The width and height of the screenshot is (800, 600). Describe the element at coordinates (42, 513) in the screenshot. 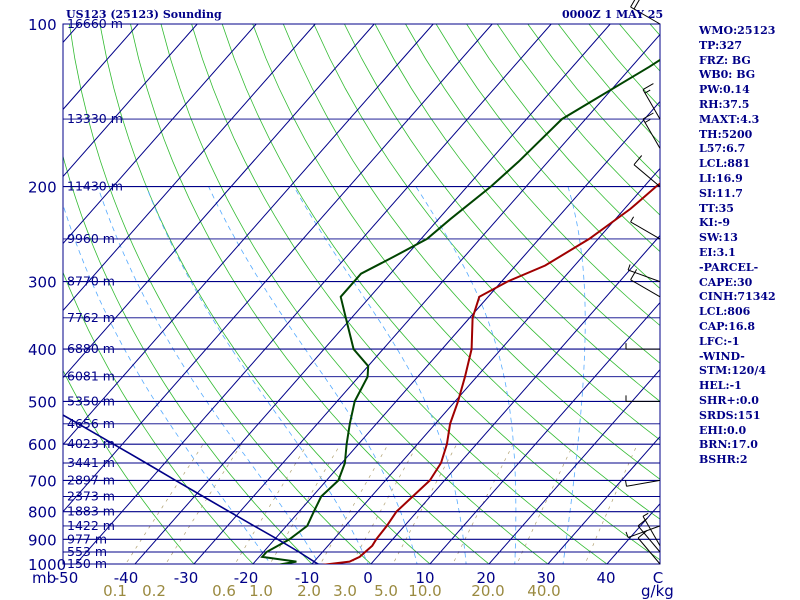

I see `pressure-label: 800` at that location.